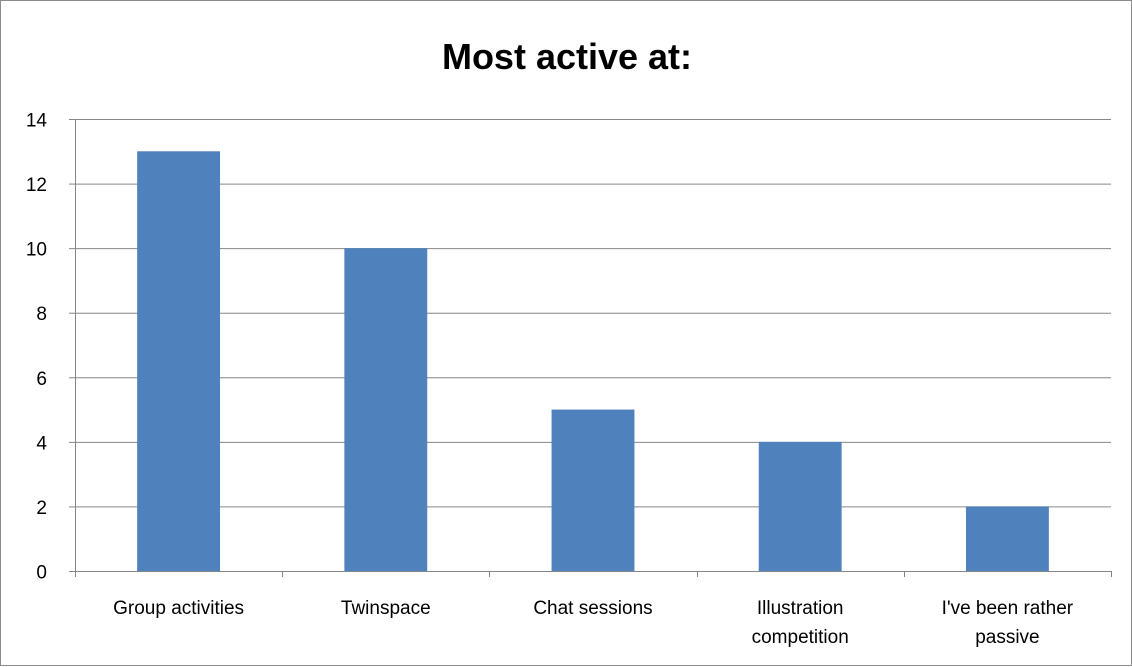 The width and height of the screenshot is (1132, 667). I want to click on chart-title: Most active at:, so click(567, 56).